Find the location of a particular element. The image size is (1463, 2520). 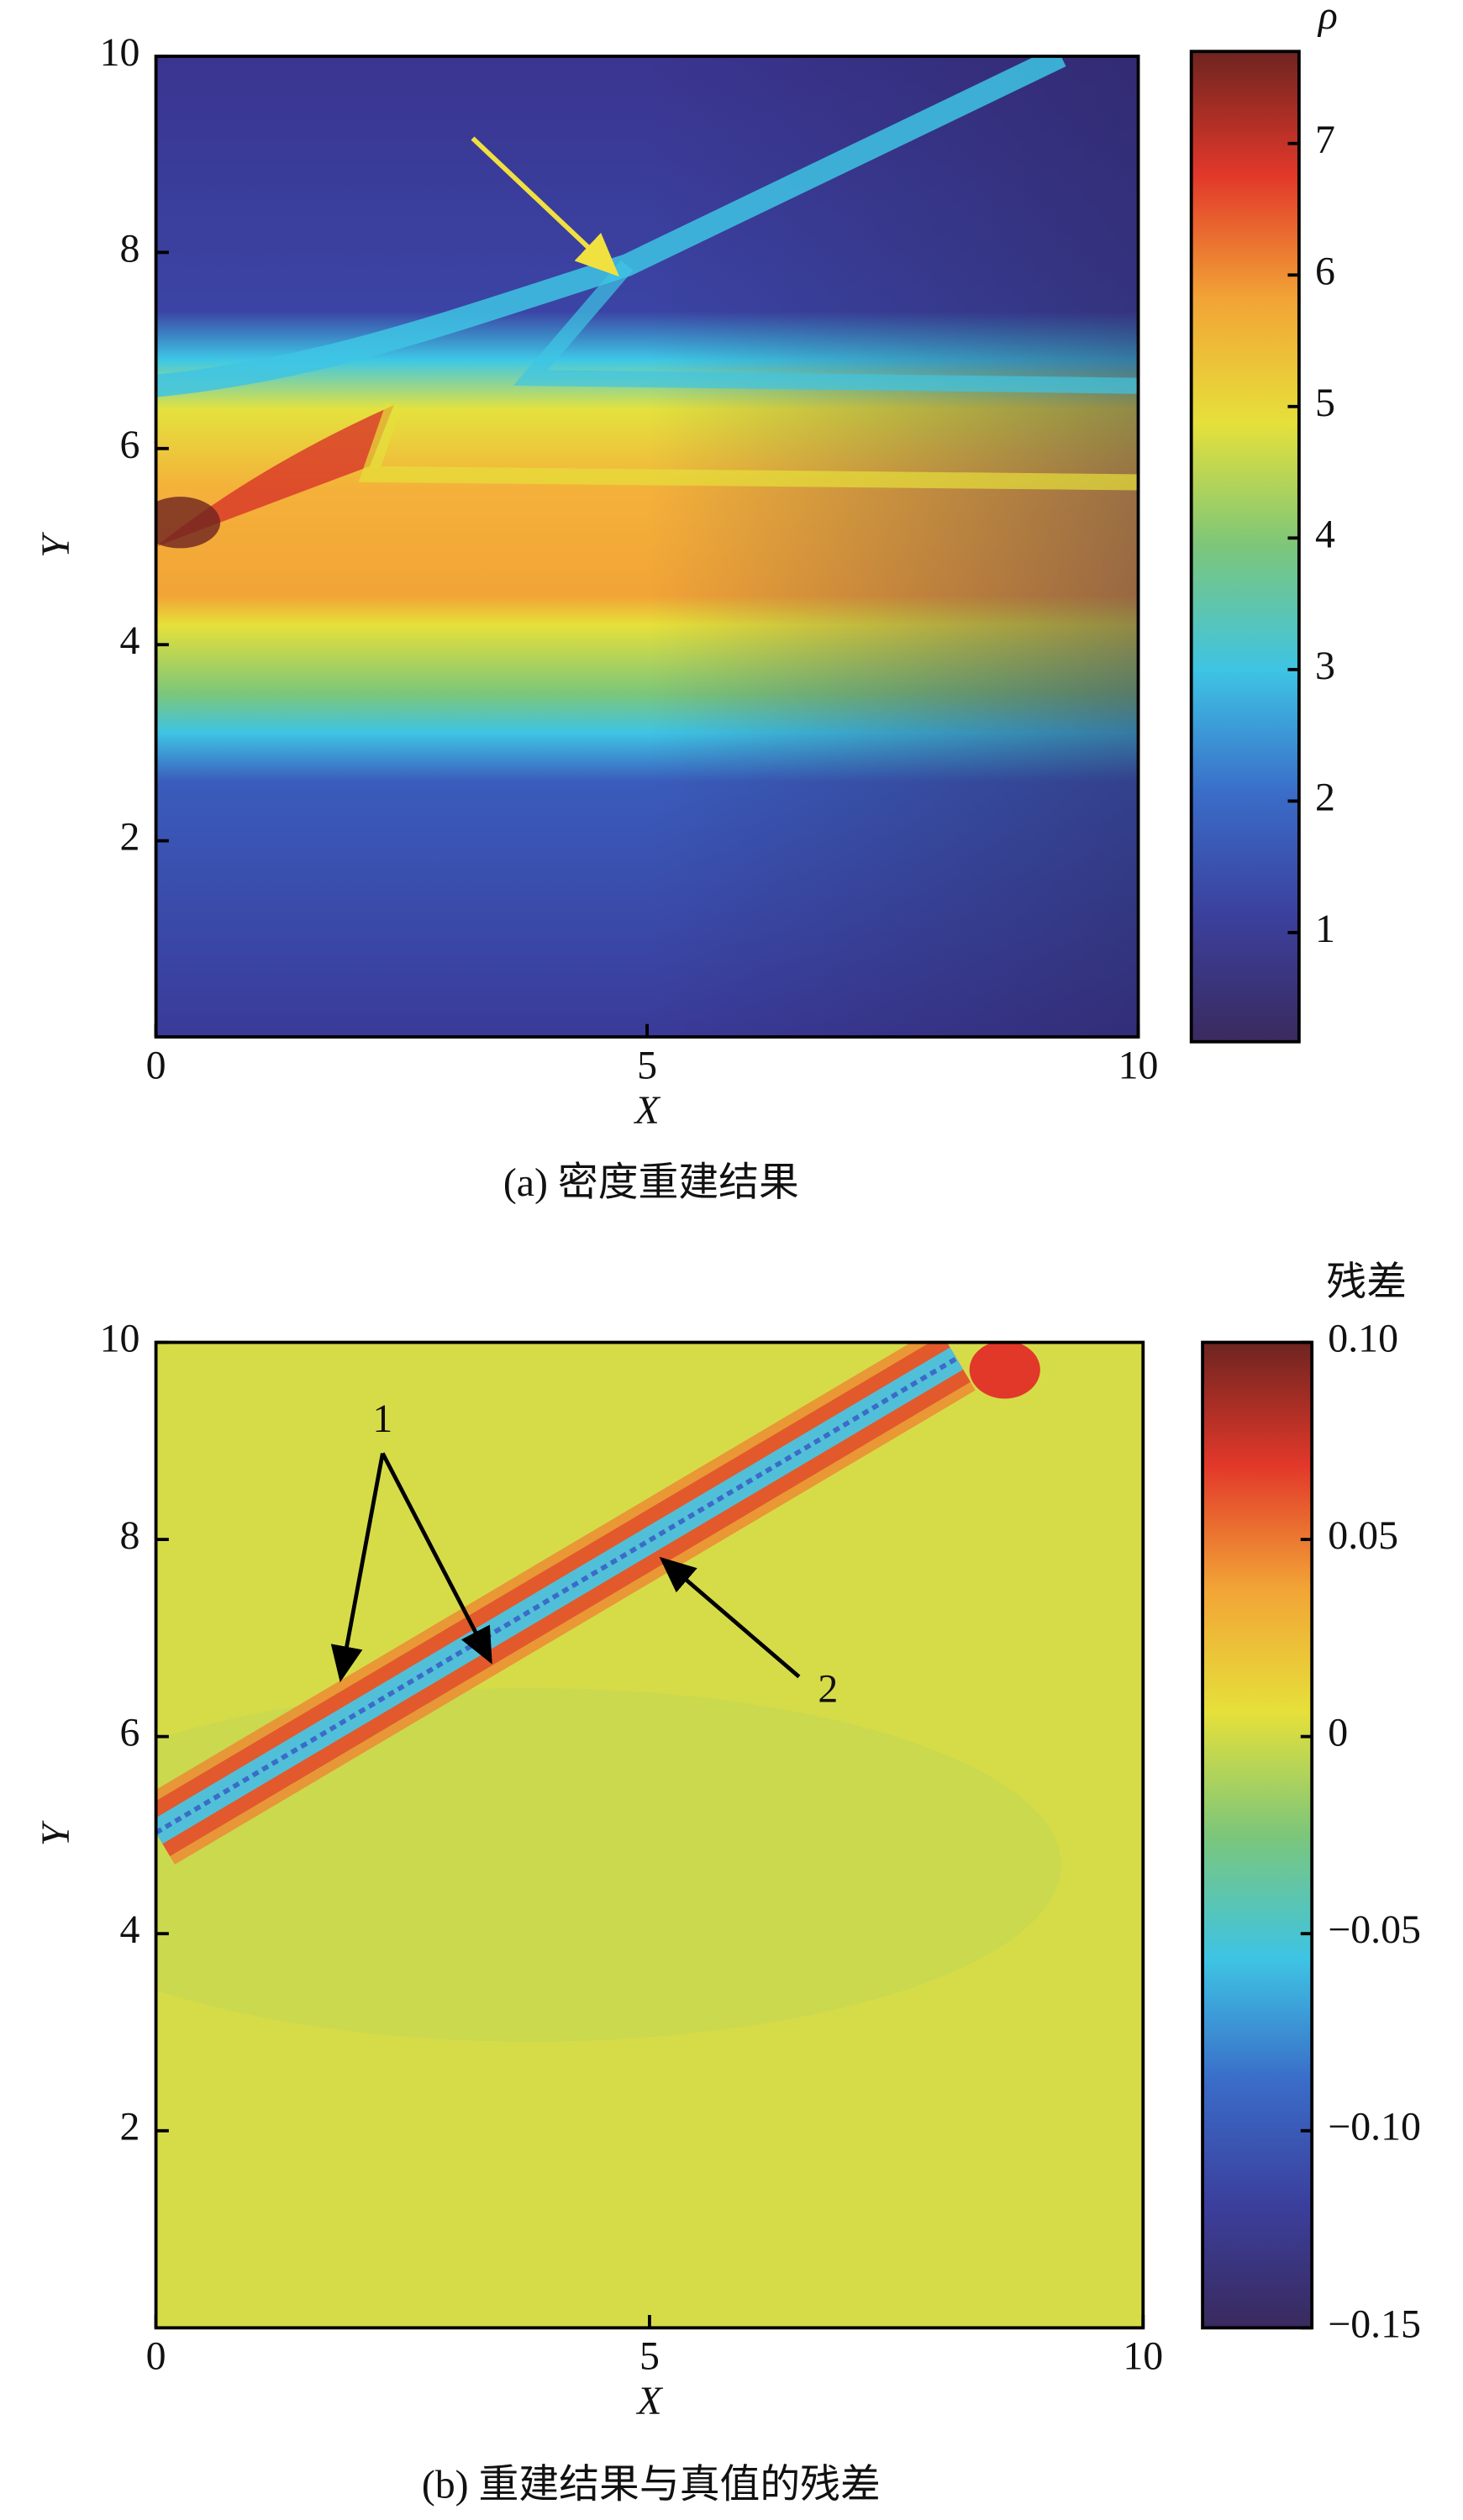

colorbar-tick-label: 0 is located at coordinates (1338, 1733).